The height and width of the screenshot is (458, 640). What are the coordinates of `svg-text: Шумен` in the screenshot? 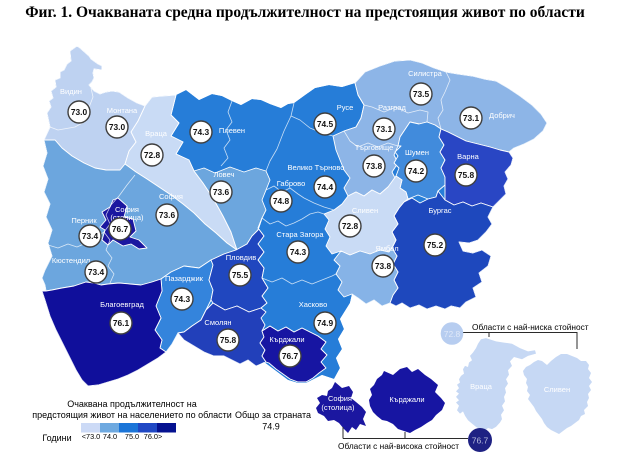 It's located at (417, 152).